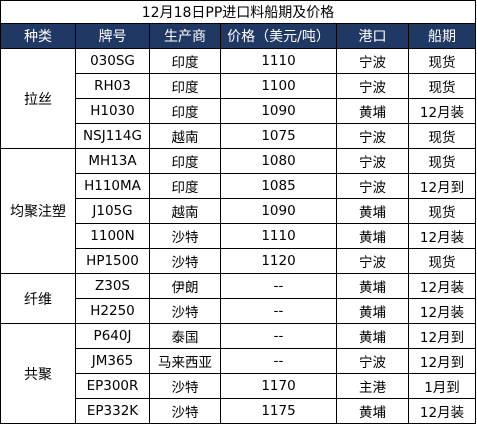 This screenshot has width=477, height=443. Describe the element at coordinates (278, 386) in the screenshot. I see `price-cell: 1170` at that location.